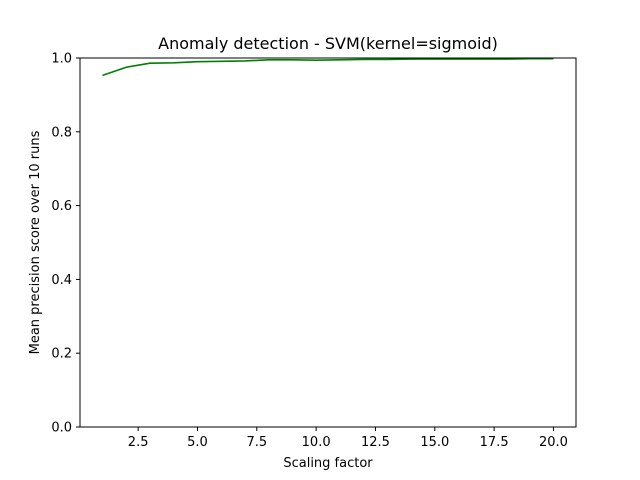 The height and width of the screenshot is (480, 640). I want to click on x-tick-label: 12.5, so click(375, 442).